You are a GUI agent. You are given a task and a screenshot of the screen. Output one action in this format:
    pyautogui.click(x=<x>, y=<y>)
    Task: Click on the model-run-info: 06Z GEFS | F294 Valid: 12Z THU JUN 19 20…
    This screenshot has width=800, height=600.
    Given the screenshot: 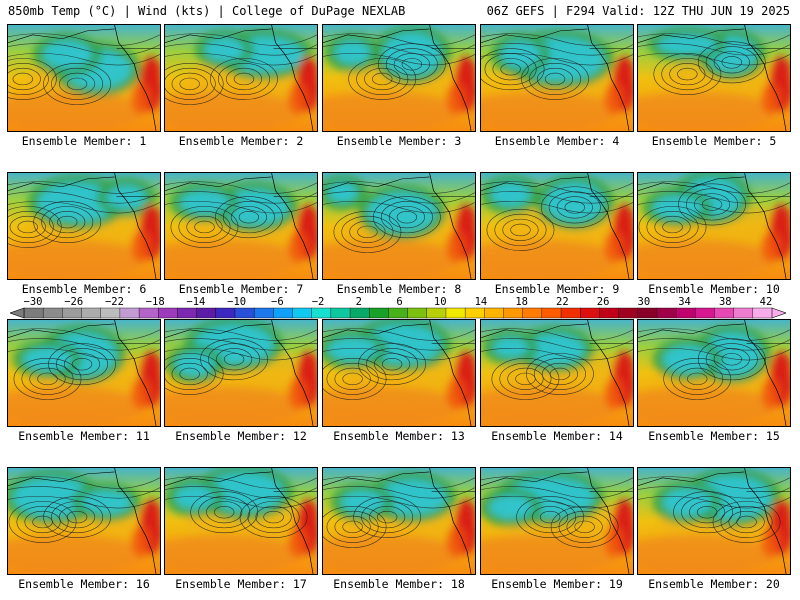 What is the action you would take?
    pyautogui.click(x=638, y=11)
    